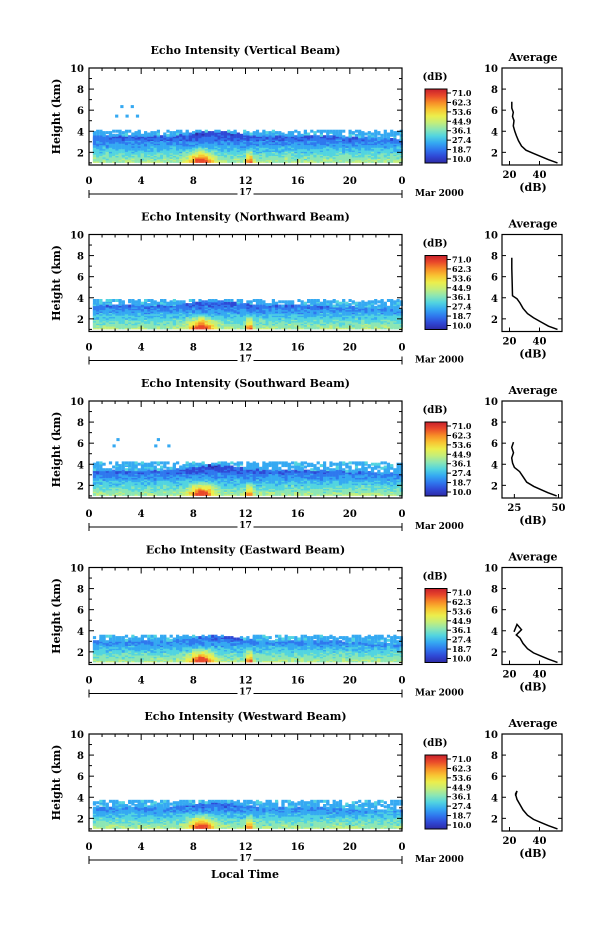  Describe the element at coordinates (494, 278) in the screenshot. I see `average-y-tick-label: 6` at that location.